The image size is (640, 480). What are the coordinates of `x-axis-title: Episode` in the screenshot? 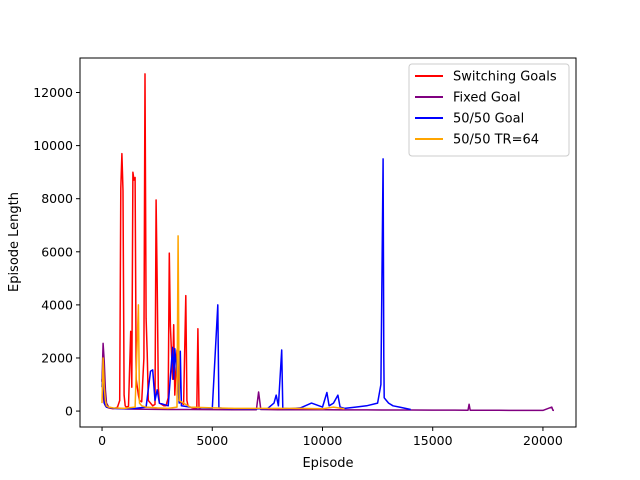 It's located at (327, 463).